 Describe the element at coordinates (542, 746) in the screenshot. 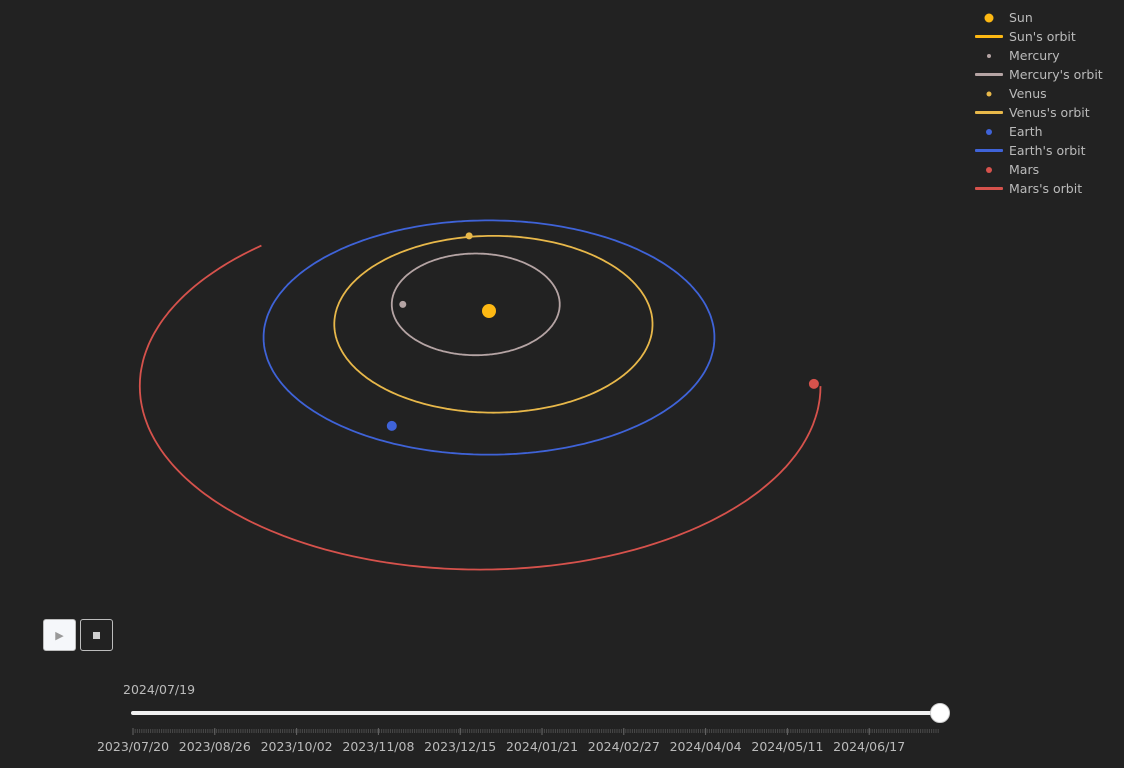

I see `slider-tick-label: 2024/01/21` at that location.